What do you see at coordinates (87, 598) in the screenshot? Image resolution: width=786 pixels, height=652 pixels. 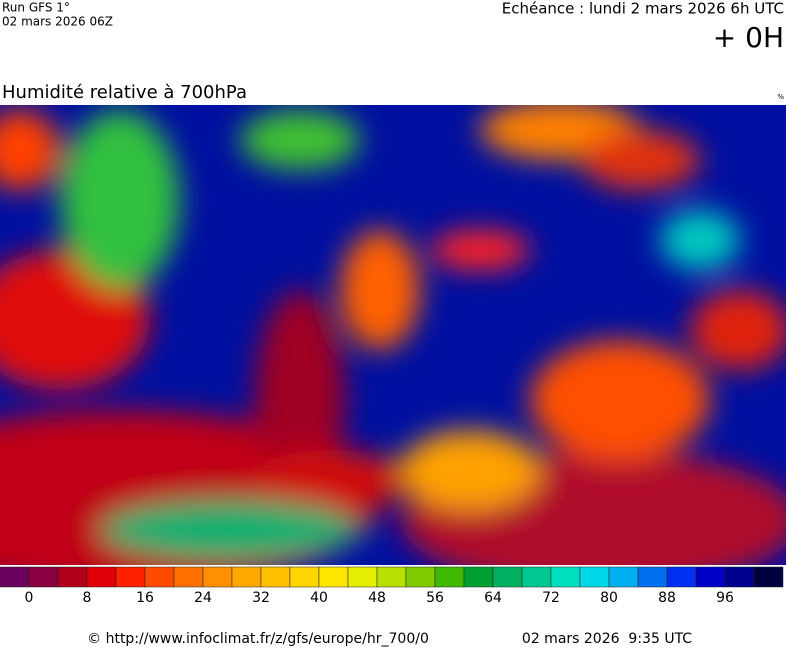 I see `legend-tick-label: 8` at bounding box center [87, 598].